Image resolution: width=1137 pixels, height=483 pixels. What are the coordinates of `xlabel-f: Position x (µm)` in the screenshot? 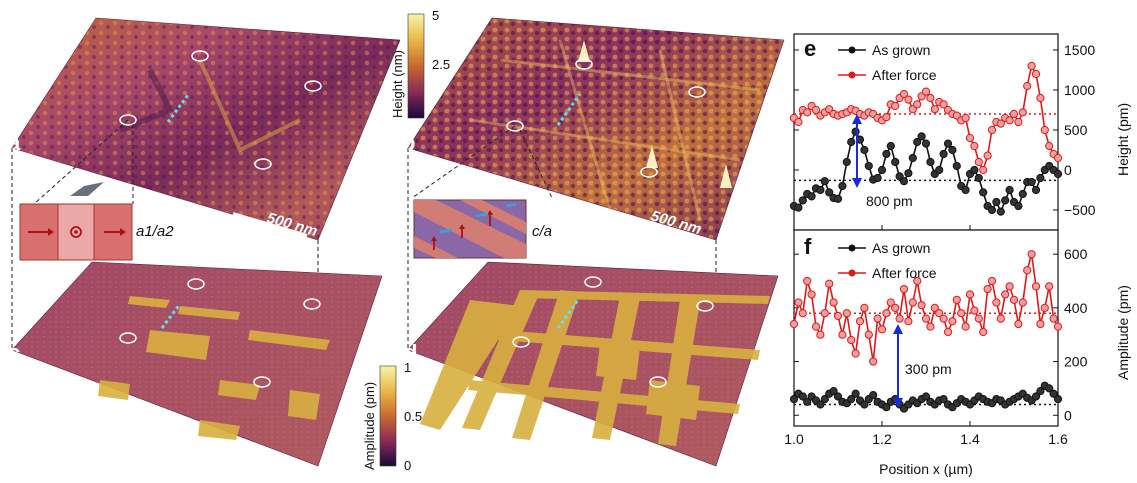 It's located at (926, 469).